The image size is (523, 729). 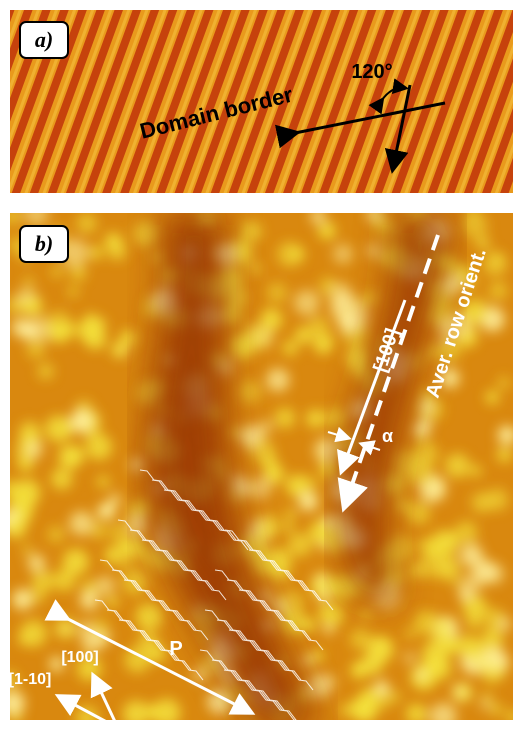 I want to click on angle-arc, so click(x=388, y=96).